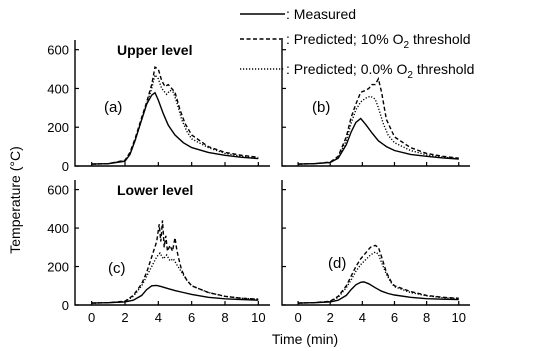 This screenshot has height=351, width=538. What do you see at coordinates (154, 50) in the screenshot?
I see `row-title-upper: Upper level` at bounding box center [154, 50].